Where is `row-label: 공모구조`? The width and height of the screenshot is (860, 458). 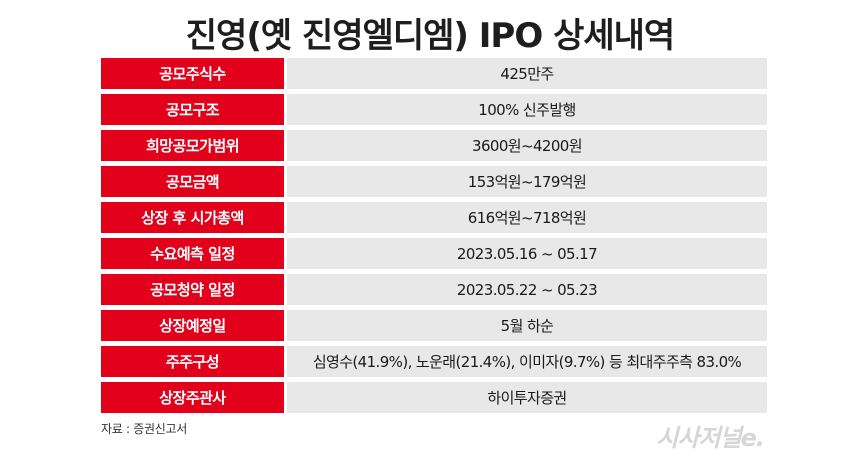
row-label: 공모구조 is located at coordinates (192, 109).